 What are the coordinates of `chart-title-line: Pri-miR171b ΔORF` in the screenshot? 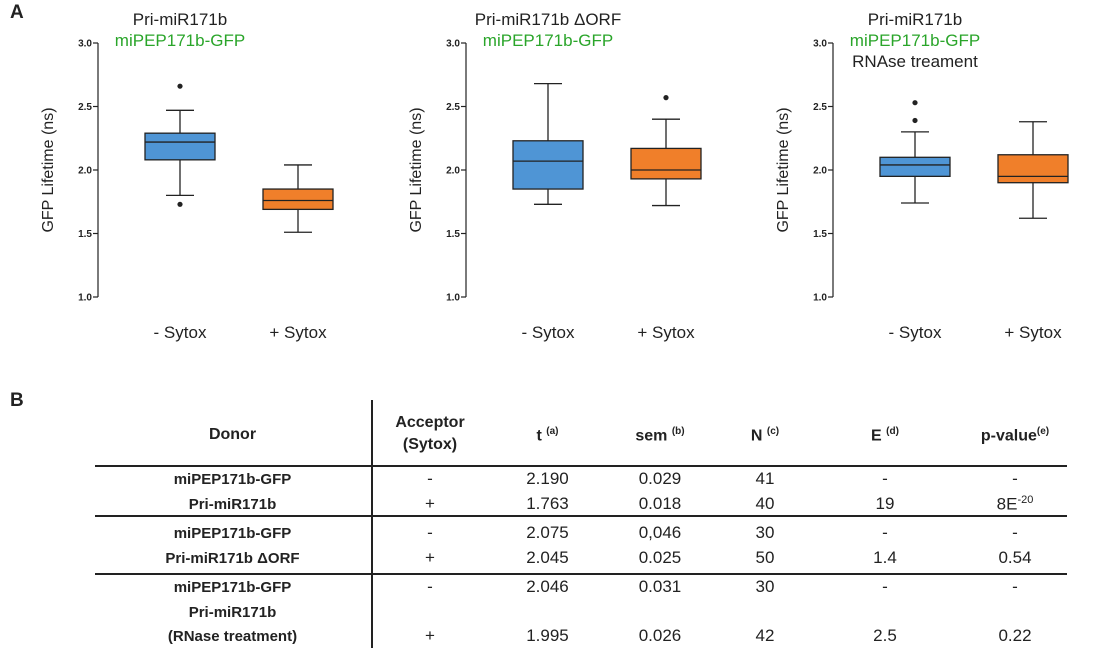 It's located at (548, 19).